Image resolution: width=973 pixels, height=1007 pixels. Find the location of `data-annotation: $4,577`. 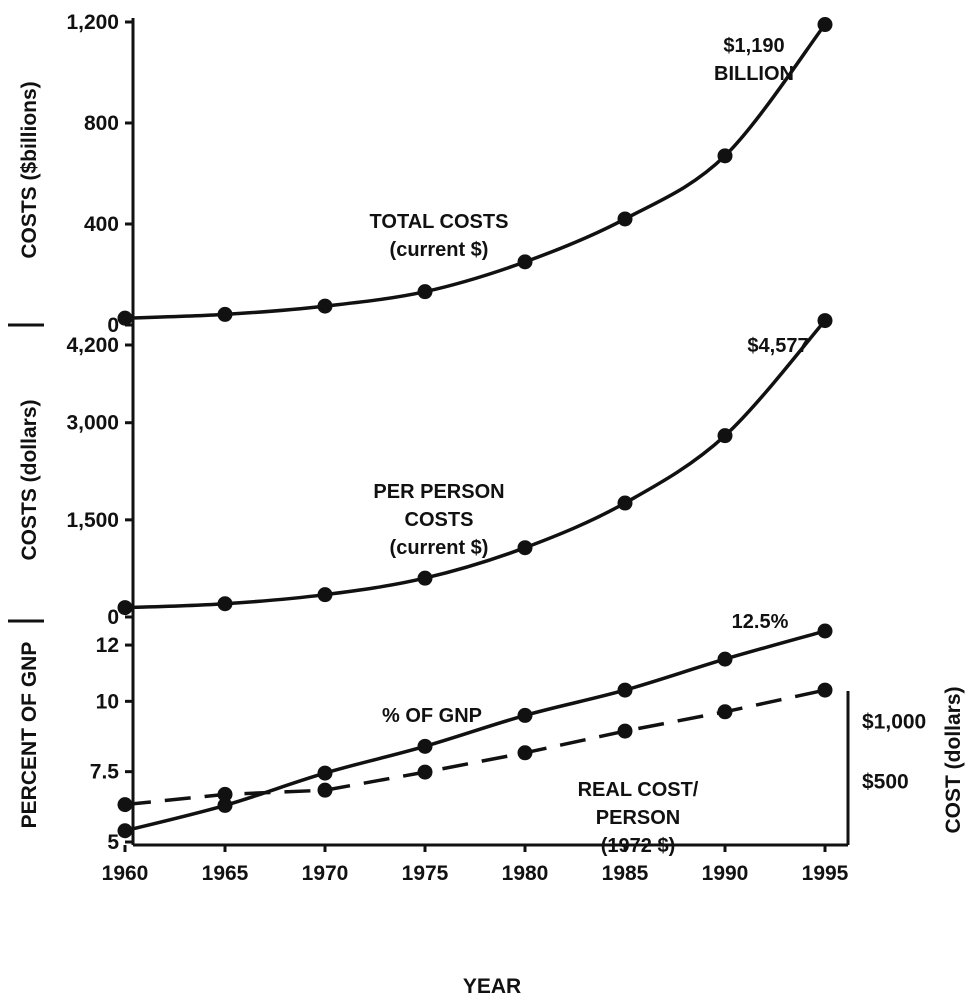

data-annotation: $4,577 is located at coordinates (777, 346).